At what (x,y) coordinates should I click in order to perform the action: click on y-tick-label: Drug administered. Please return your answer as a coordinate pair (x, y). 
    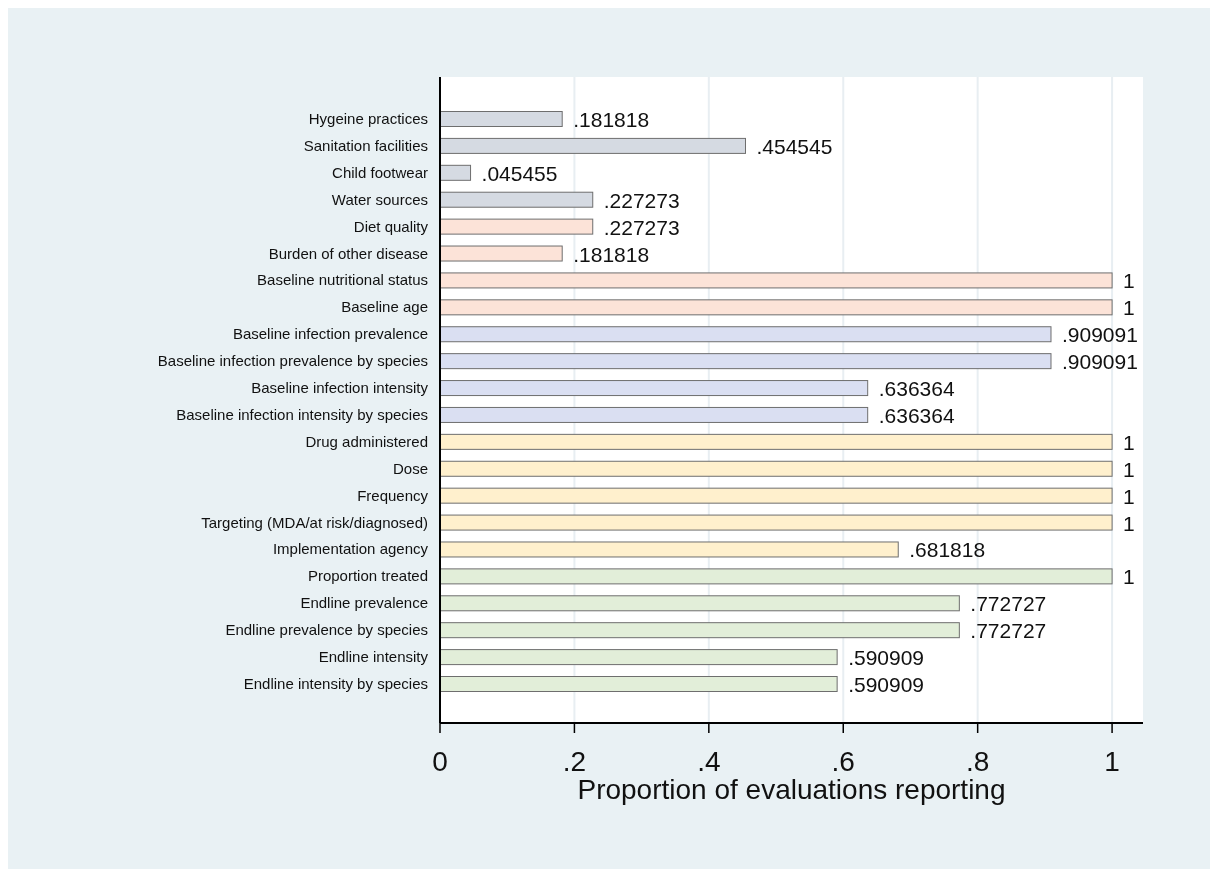
    Looking at the image, I should click on (366, 441).